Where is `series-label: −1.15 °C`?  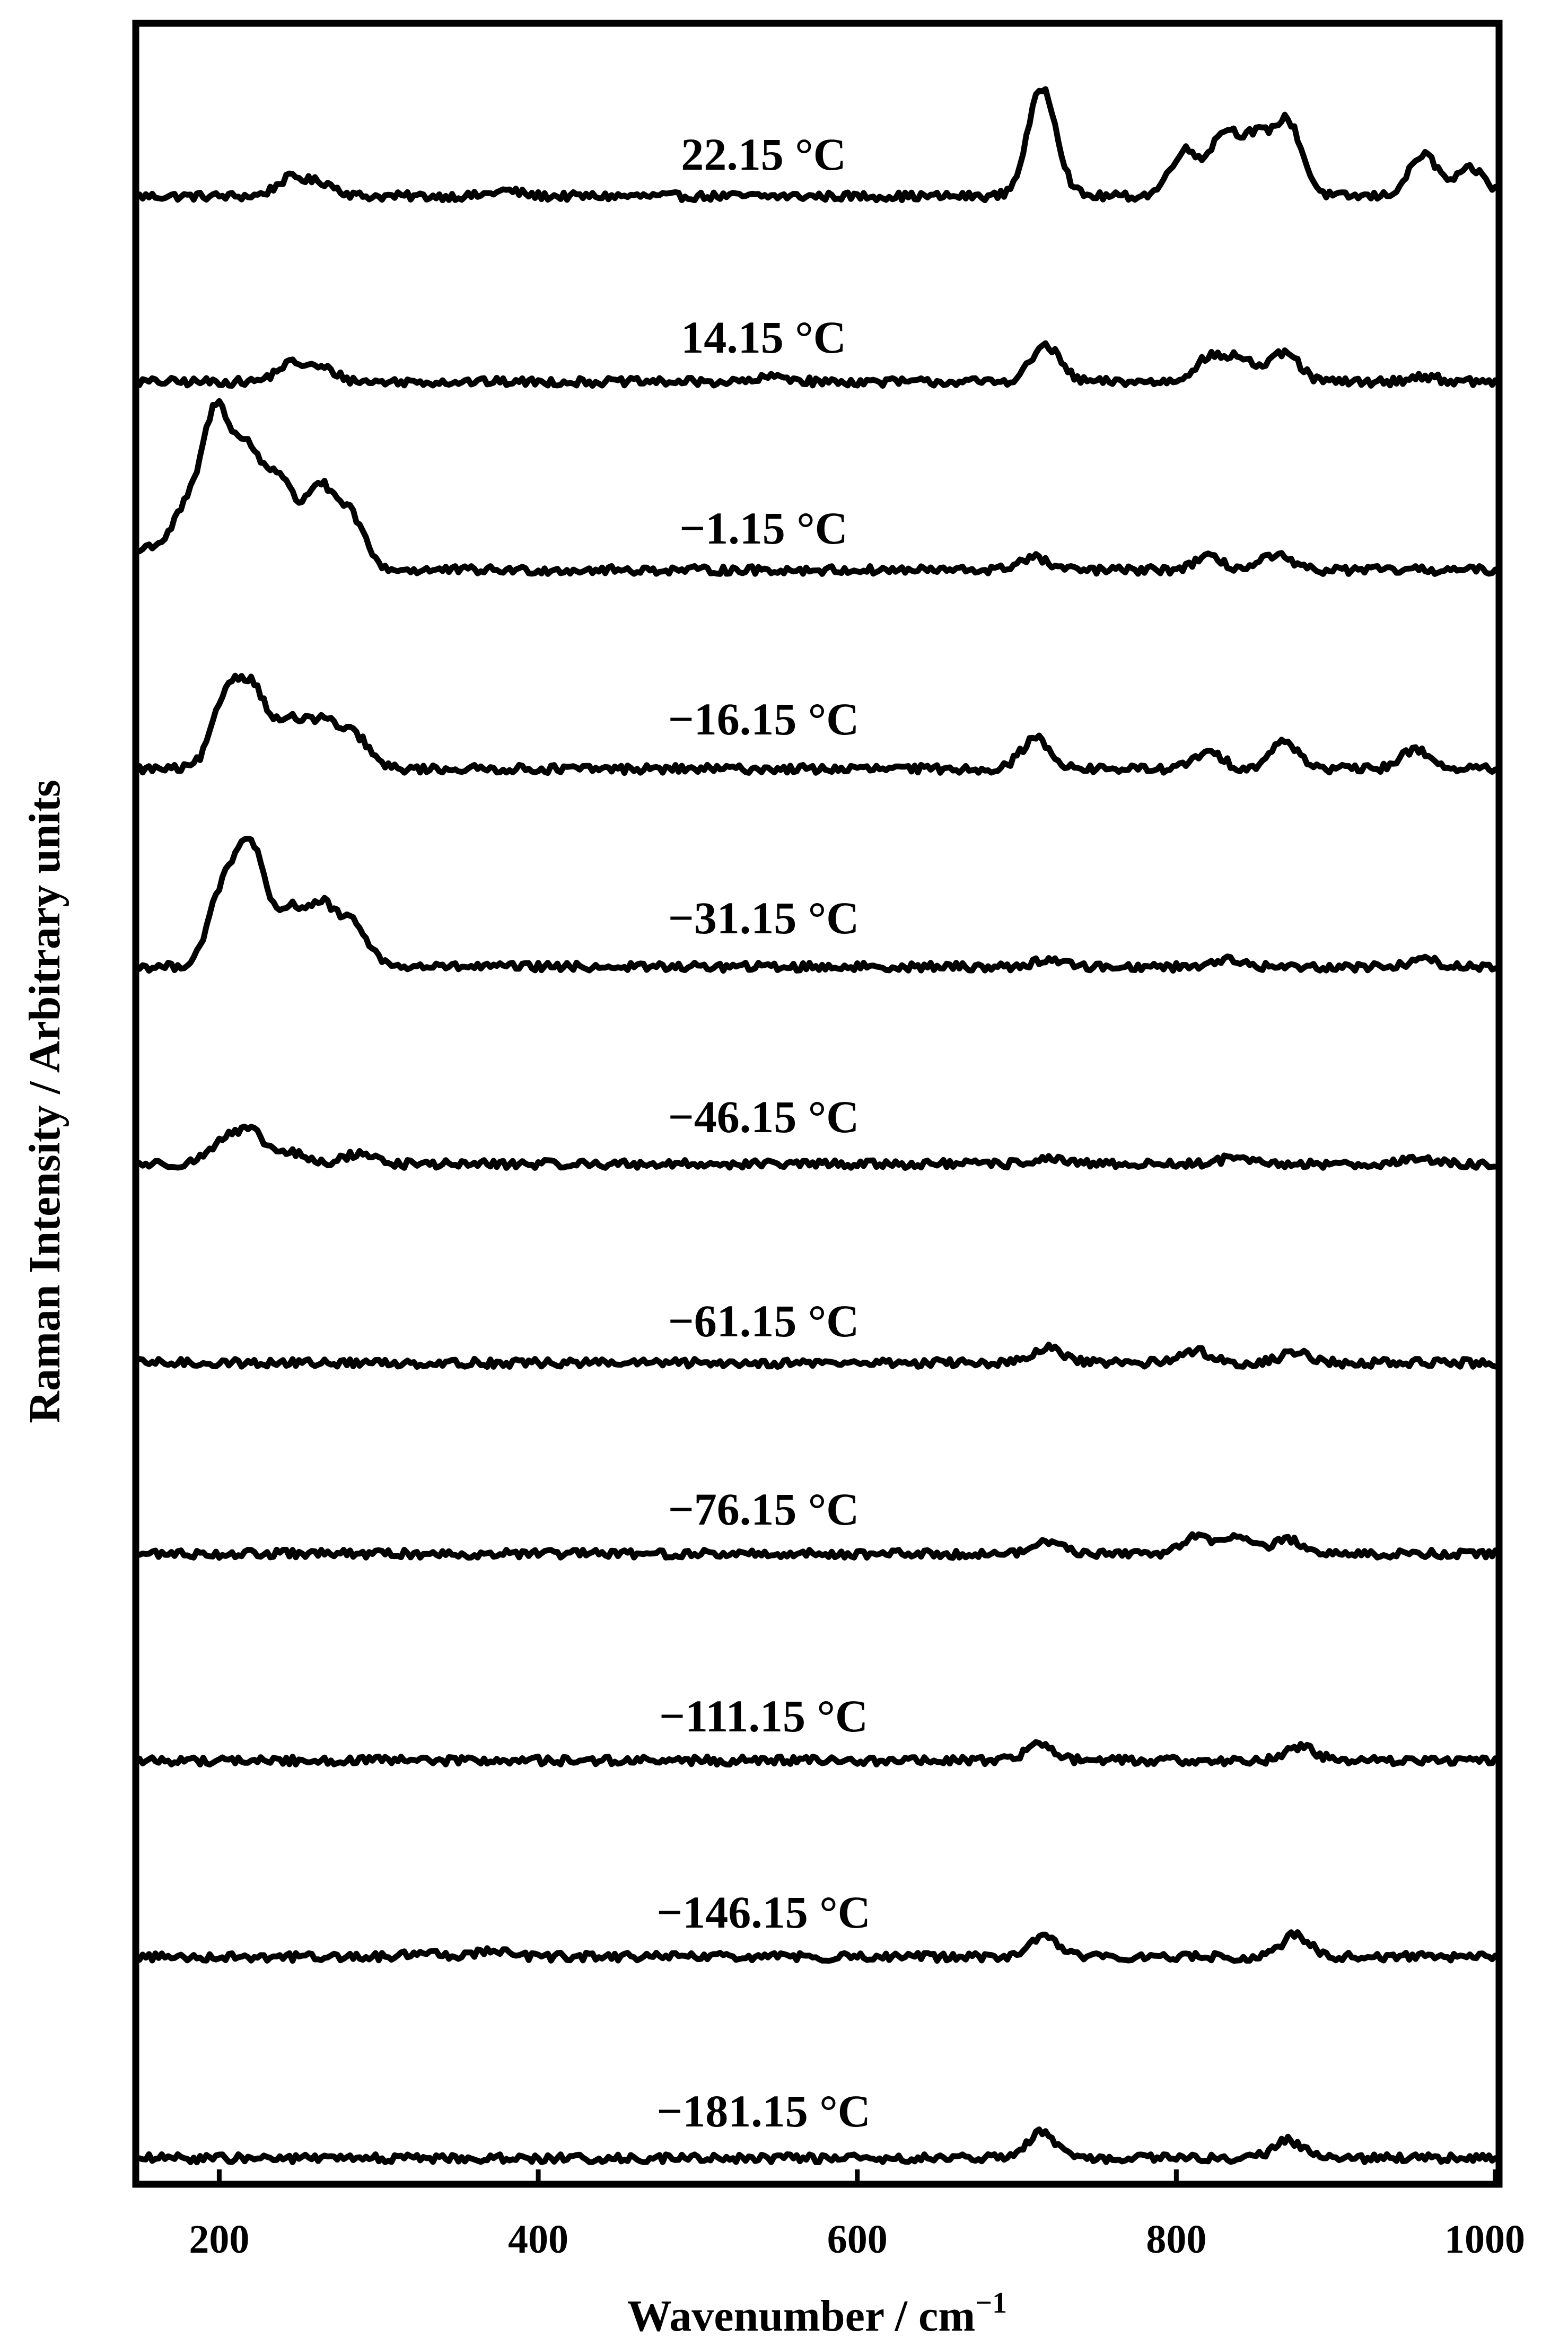 series-label: −1.15 °C is located at coordinates (763, 528).